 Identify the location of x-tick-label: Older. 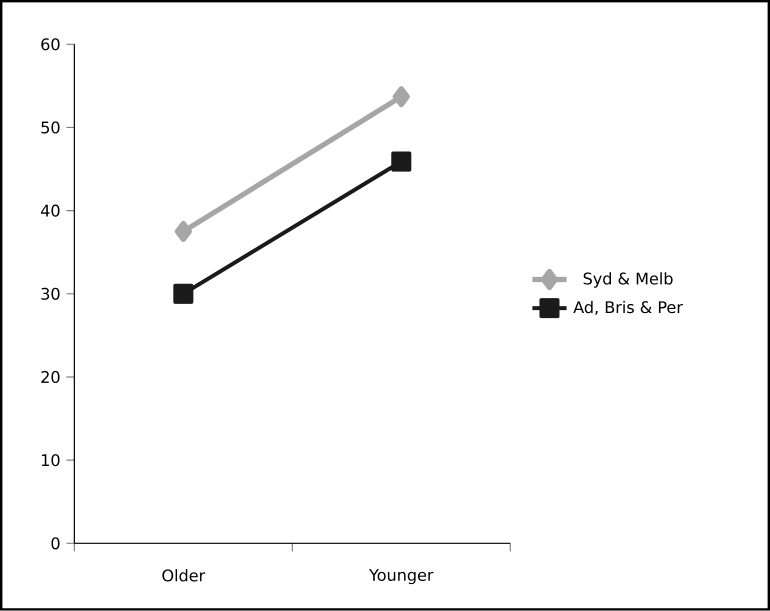
(184, 575).